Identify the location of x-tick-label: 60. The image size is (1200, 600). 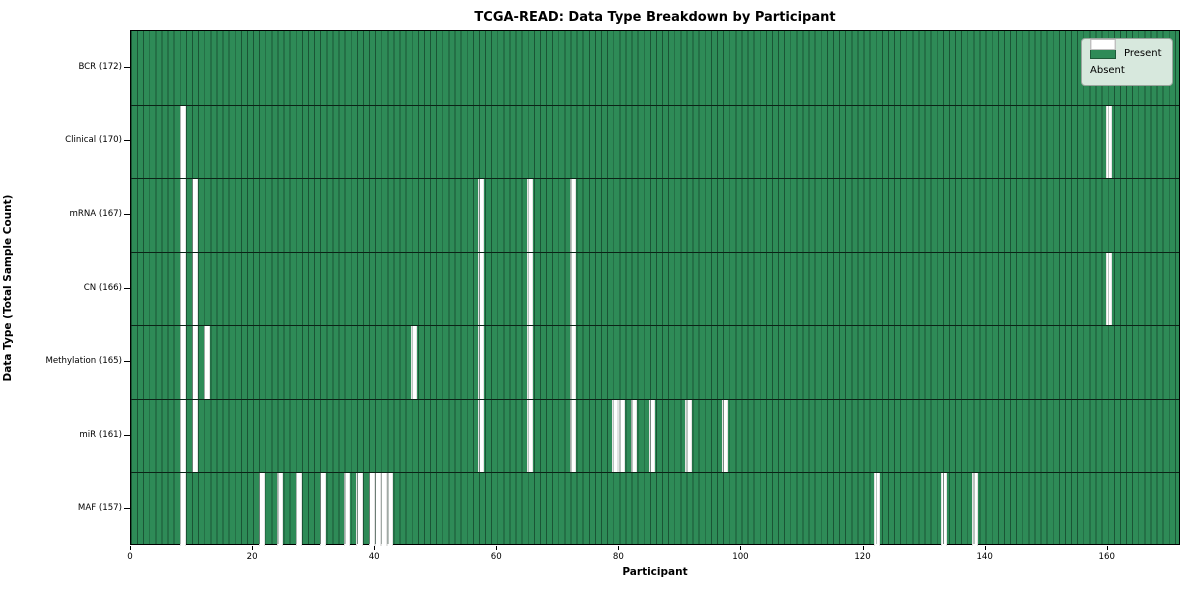
(496, 557).